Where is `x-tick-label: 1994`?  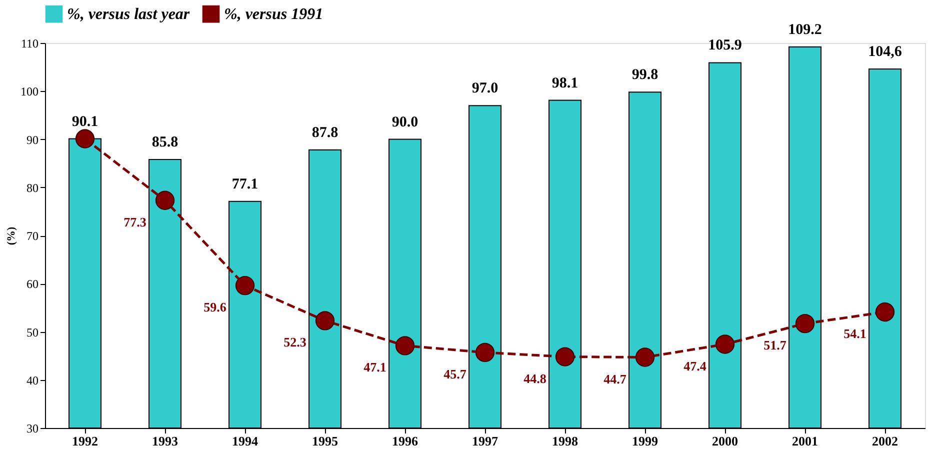
x-tick-label: 1994 is located at coordinates (245, 441).